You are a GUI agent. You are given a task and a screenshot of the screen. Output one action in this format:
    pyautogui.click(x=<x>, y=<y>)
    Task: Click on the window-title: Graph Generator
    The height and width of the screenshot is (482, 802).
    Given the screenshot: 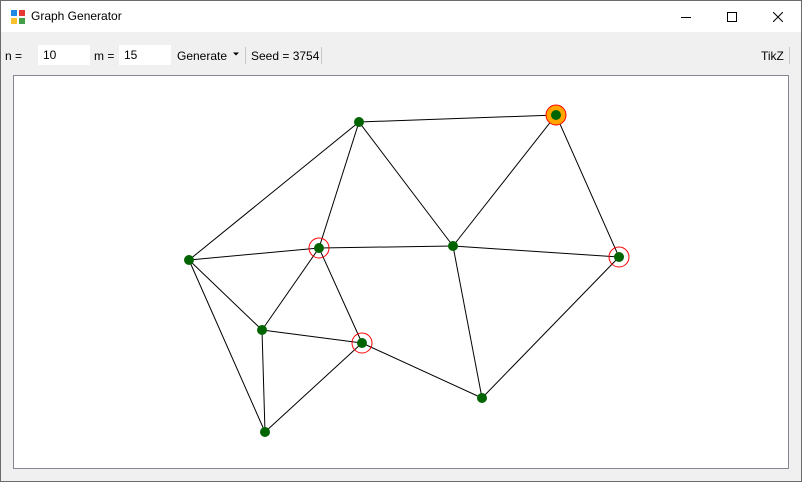 What is the action you would take?
    pyautogui.click(x=76, y=16)
    